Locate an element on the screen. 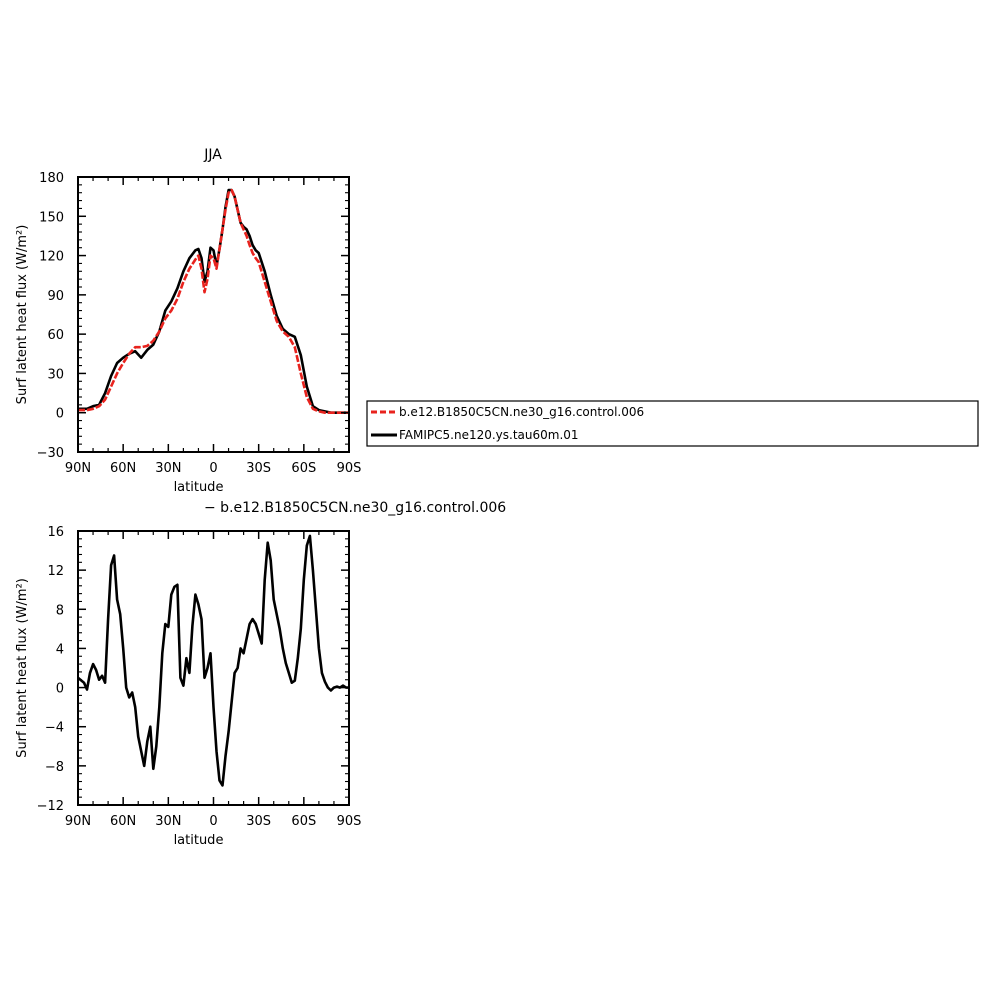 Image resolution: width=994 pixels, height=997 pixels. bottom-plot-frame is located at coordinates (213, 668).